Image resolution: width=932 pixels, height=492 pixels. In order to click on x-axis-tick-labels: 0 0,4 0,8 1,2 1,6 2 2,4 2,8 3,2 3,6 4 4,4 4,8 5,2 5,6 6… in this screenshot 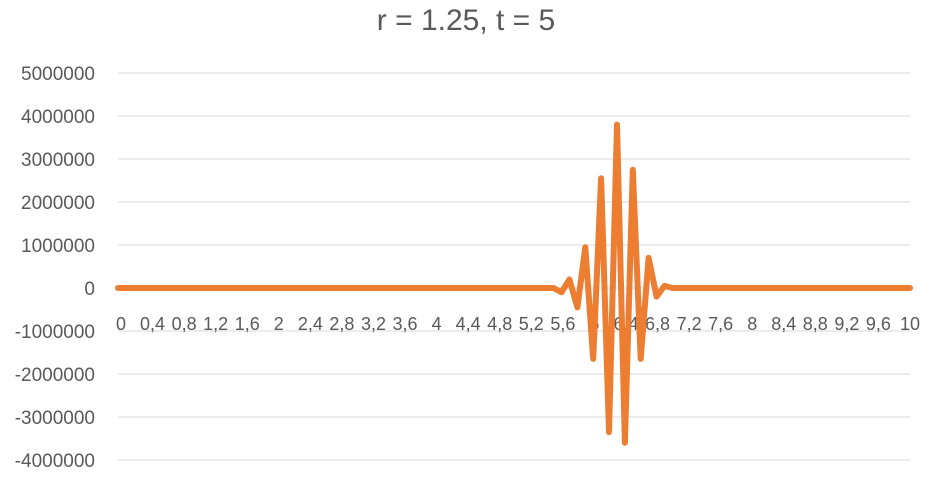, I will do `click(518, 324)`.